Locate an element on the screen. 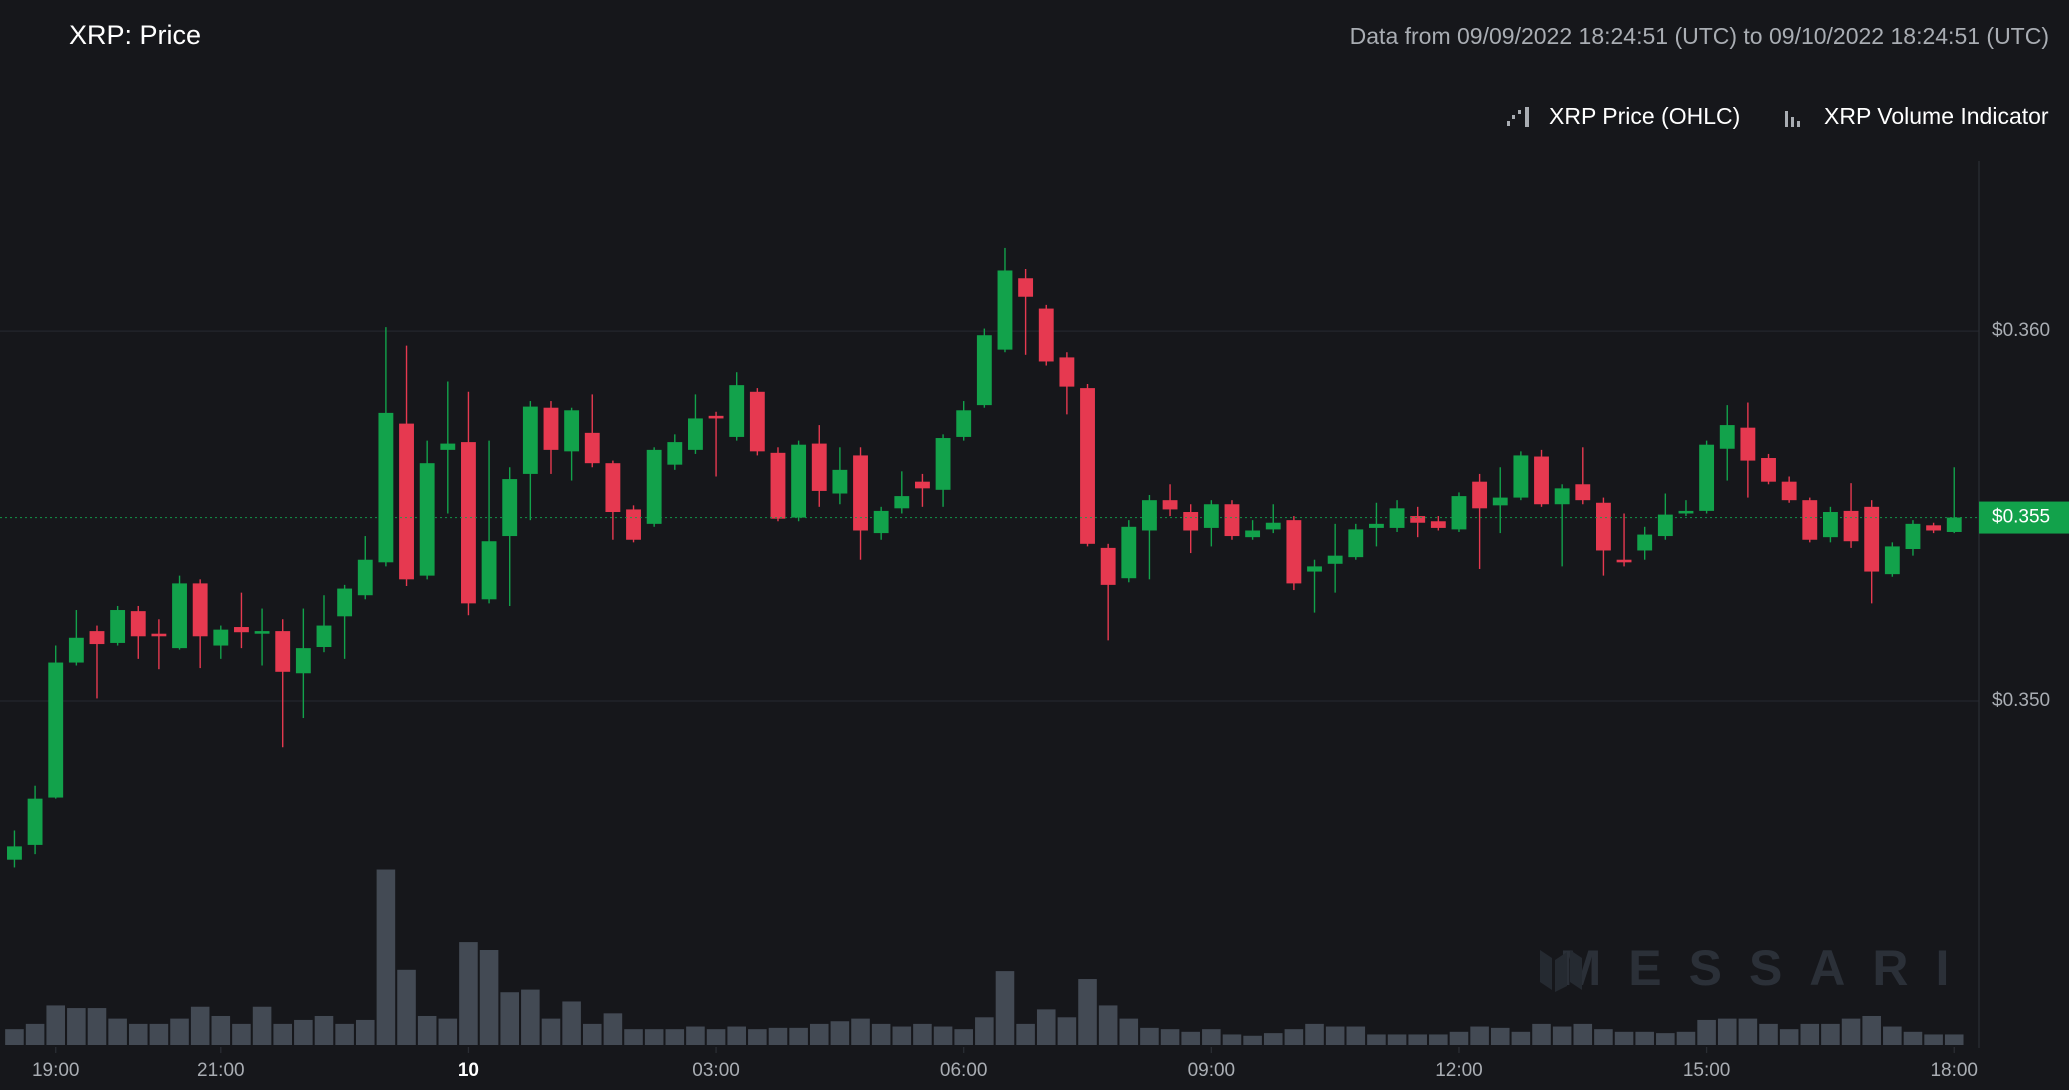 This screenshot has height=1090, width=2069. legend-icon is located at coordinates (1518, 117).